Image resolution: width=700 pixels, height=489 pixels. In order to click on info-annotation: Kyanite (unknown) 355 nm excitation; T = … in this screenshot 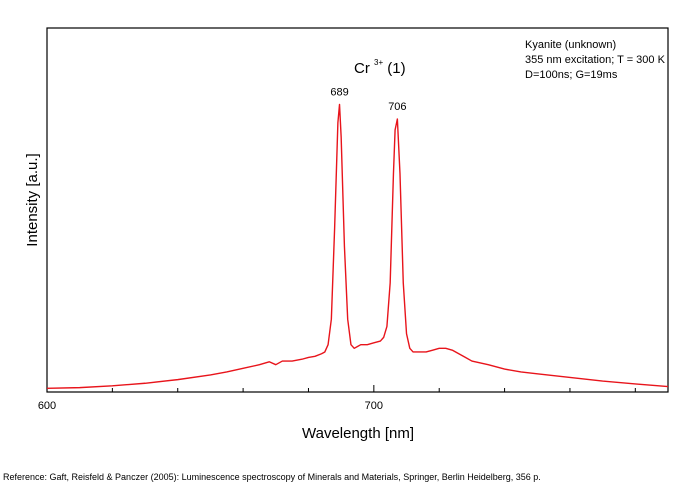, I will do `click(595, 60)`.